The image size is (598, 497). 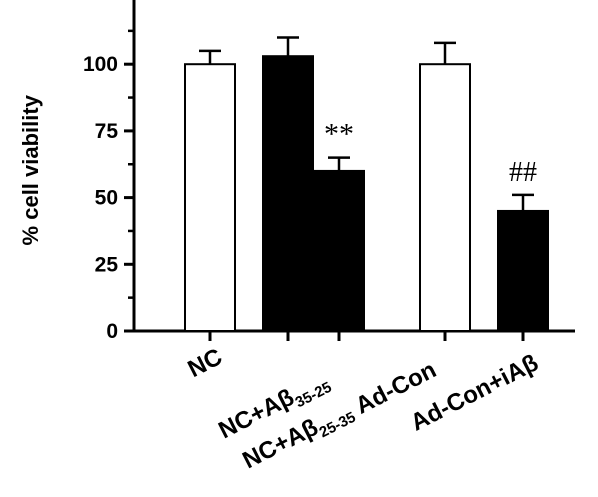 I want to click on y-tick-label: 100, so click(x=100, y=64).